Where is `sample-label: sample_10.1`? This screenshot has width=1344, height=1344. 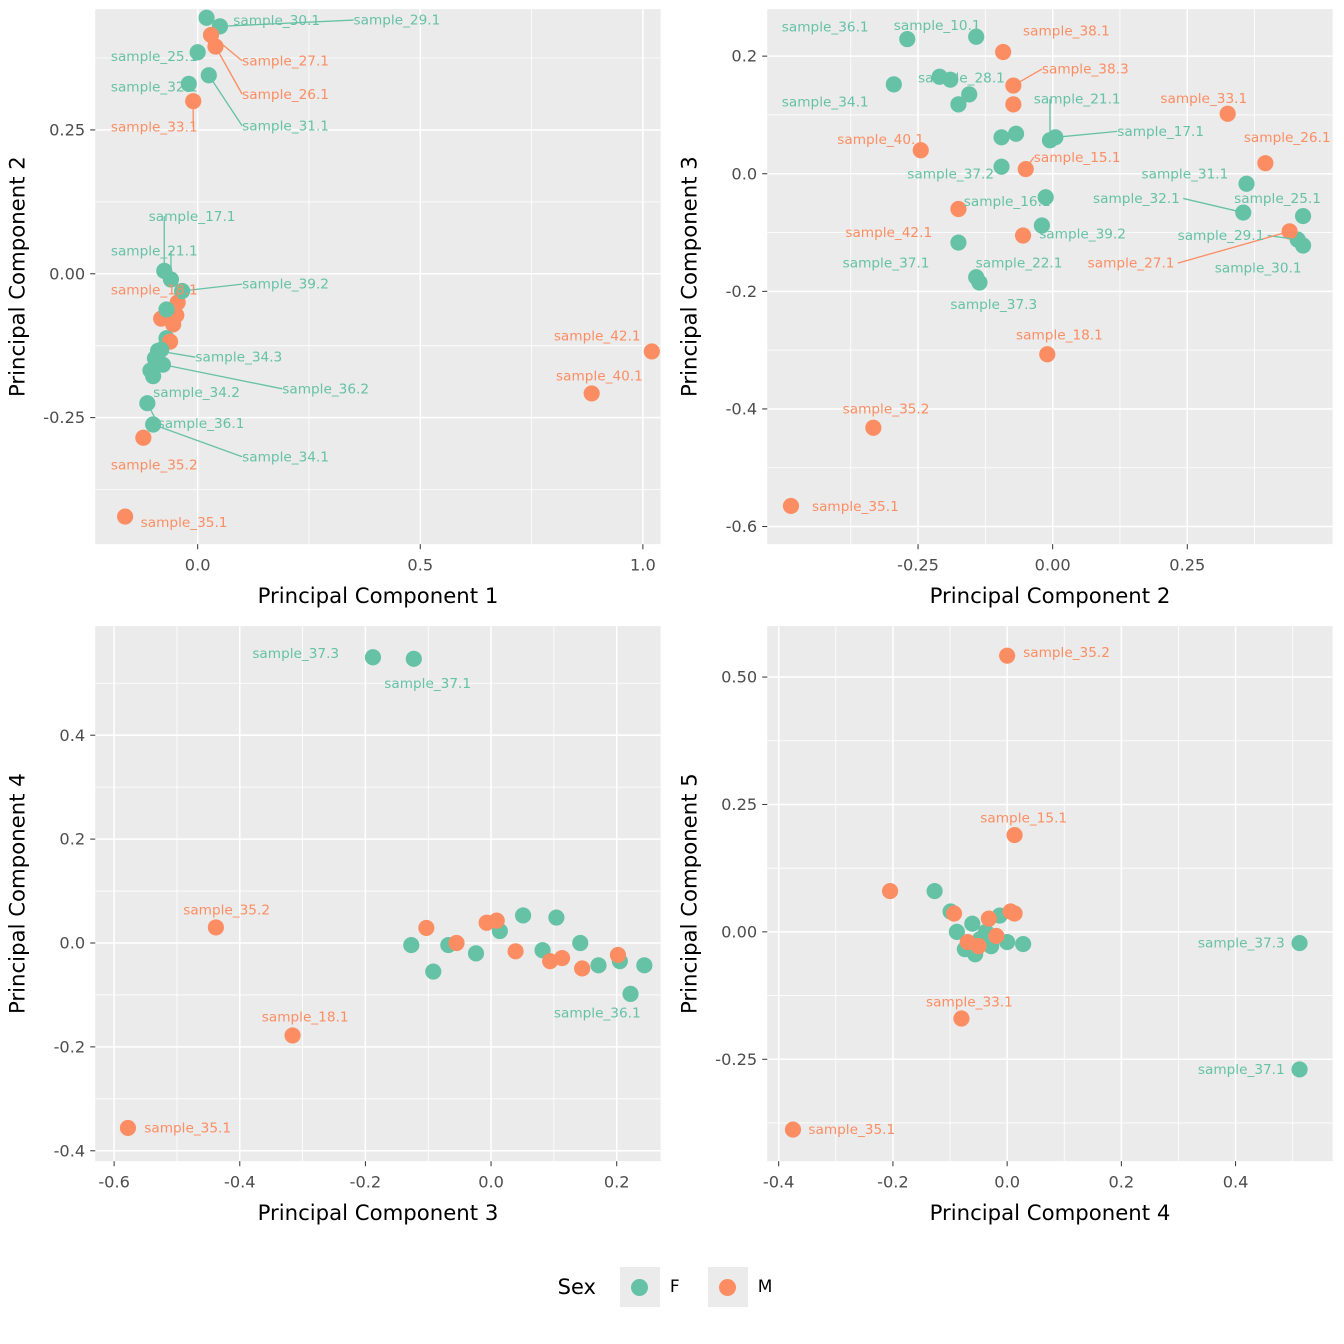 sample-label: sample_10.1 is located at coordinates (937, 26).